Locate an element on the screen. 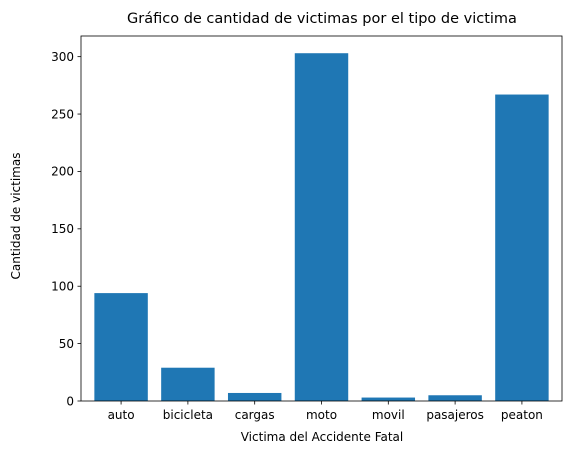 Image resolution: width=571 pixels, height=458 pixels. y-tick-label-250: 250 is located at coordinates (62, 114).